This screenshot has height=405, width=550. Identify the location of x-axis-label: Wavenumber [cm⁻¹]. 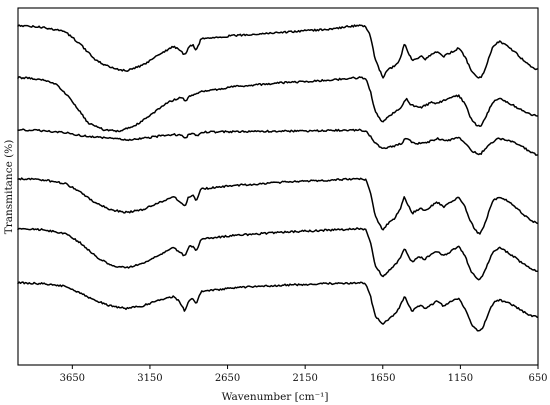
(275, 397).